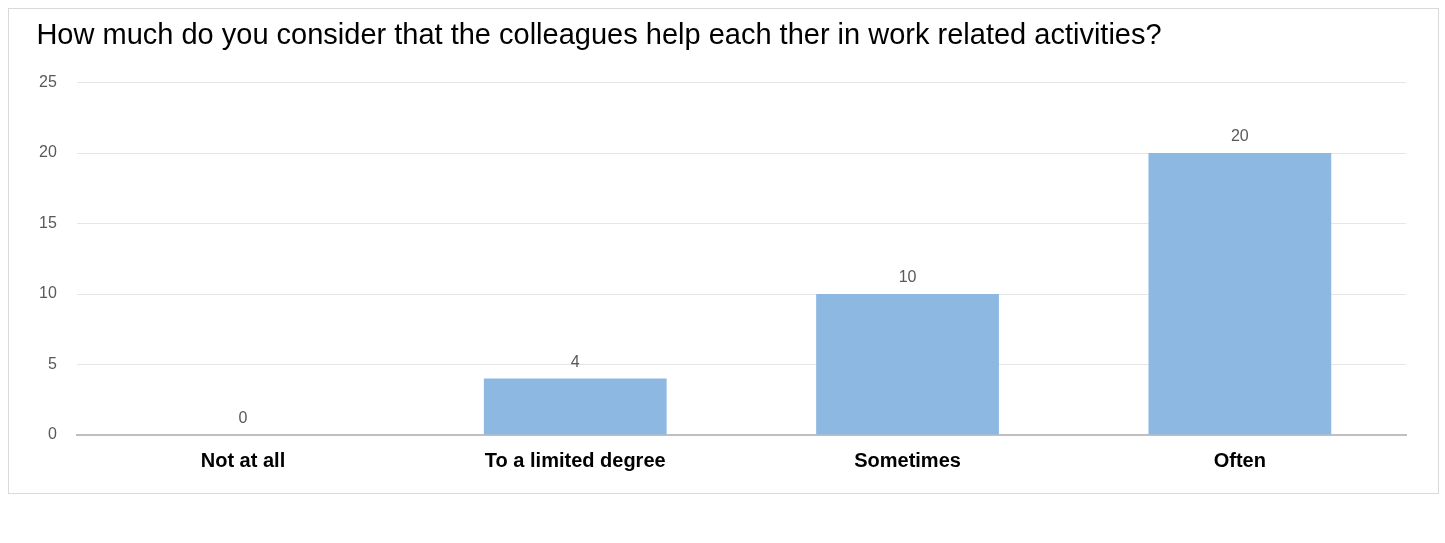 This screenshot has width=1445, height=543. I want to click on data-label: 20, so click(1239, 136).